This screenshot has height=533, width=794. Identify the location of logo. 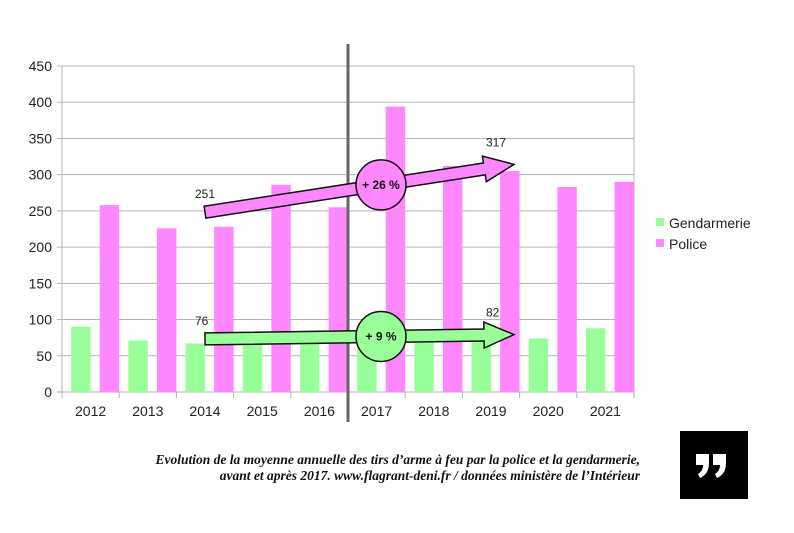
(714, 465).